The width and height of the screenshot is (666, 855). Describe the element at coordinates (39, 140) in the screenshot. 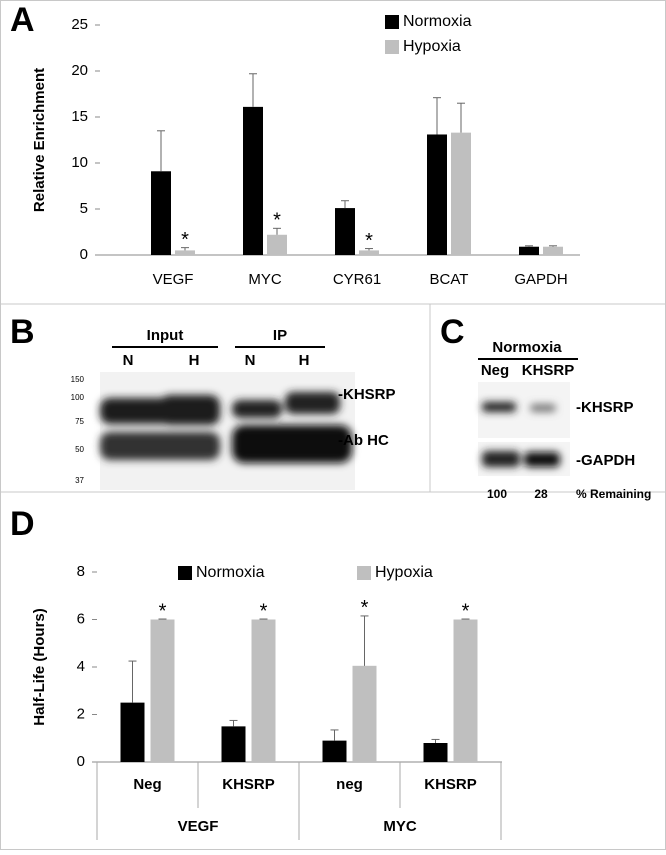

I see `y-axis-title: Relative Enrichment` at that location.